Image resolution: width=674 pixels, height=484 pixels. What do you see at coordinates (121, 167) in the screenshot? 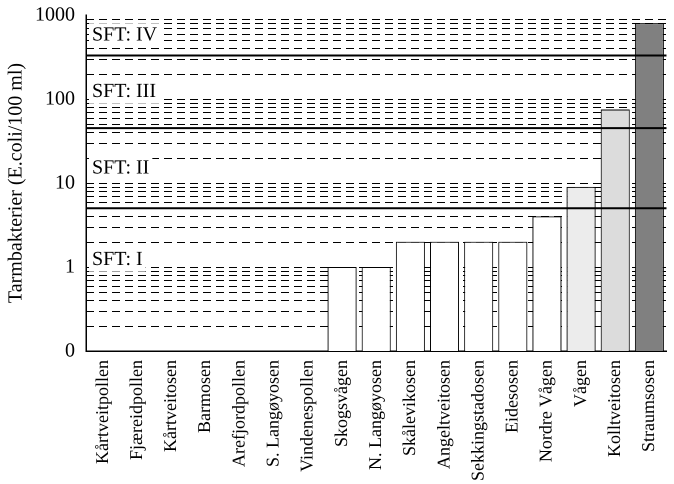
I see `ref-line-label: SFT: II` at bounding box center [121, 167].